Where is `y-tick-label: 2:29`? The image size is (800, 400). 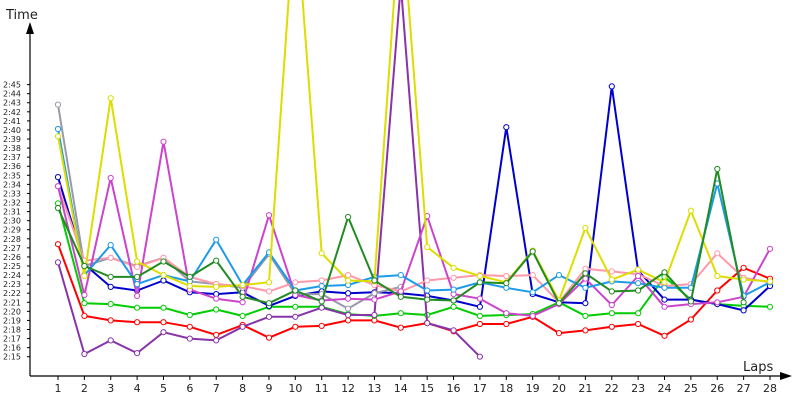 y-tick-label: 2:29 is located at coordinates (12, 230).